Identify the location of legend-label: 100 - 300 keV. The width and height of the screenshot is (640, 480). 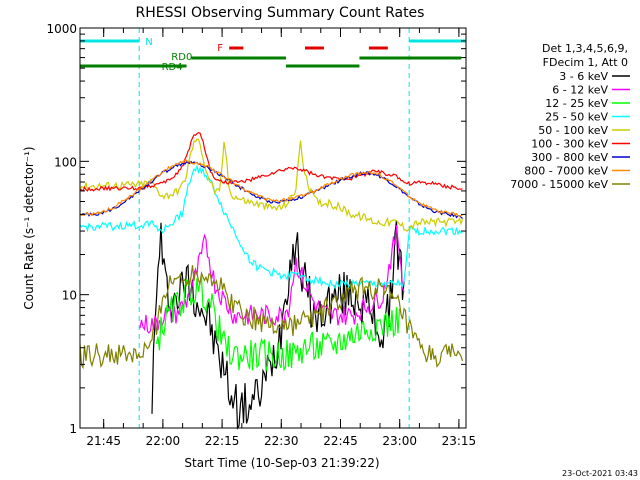
(569, 144).